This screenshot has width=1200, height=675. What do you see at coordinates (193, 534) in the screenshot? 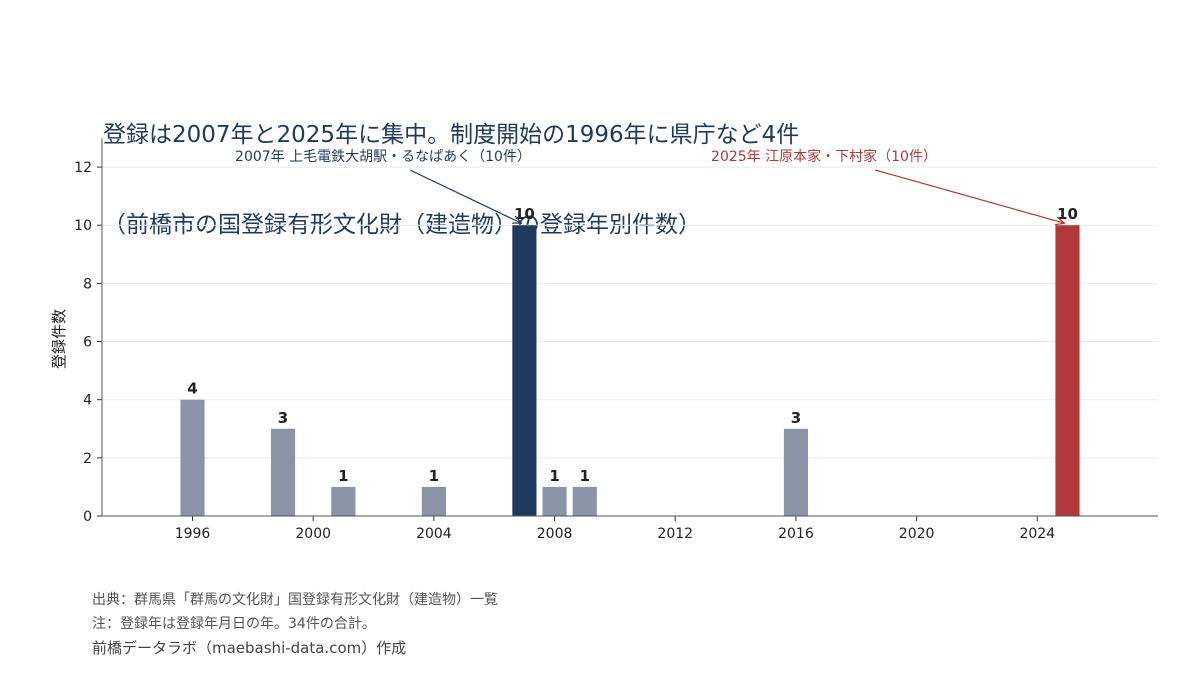
I see `x-tick-label: 1996` at bounding box center [193, 534].